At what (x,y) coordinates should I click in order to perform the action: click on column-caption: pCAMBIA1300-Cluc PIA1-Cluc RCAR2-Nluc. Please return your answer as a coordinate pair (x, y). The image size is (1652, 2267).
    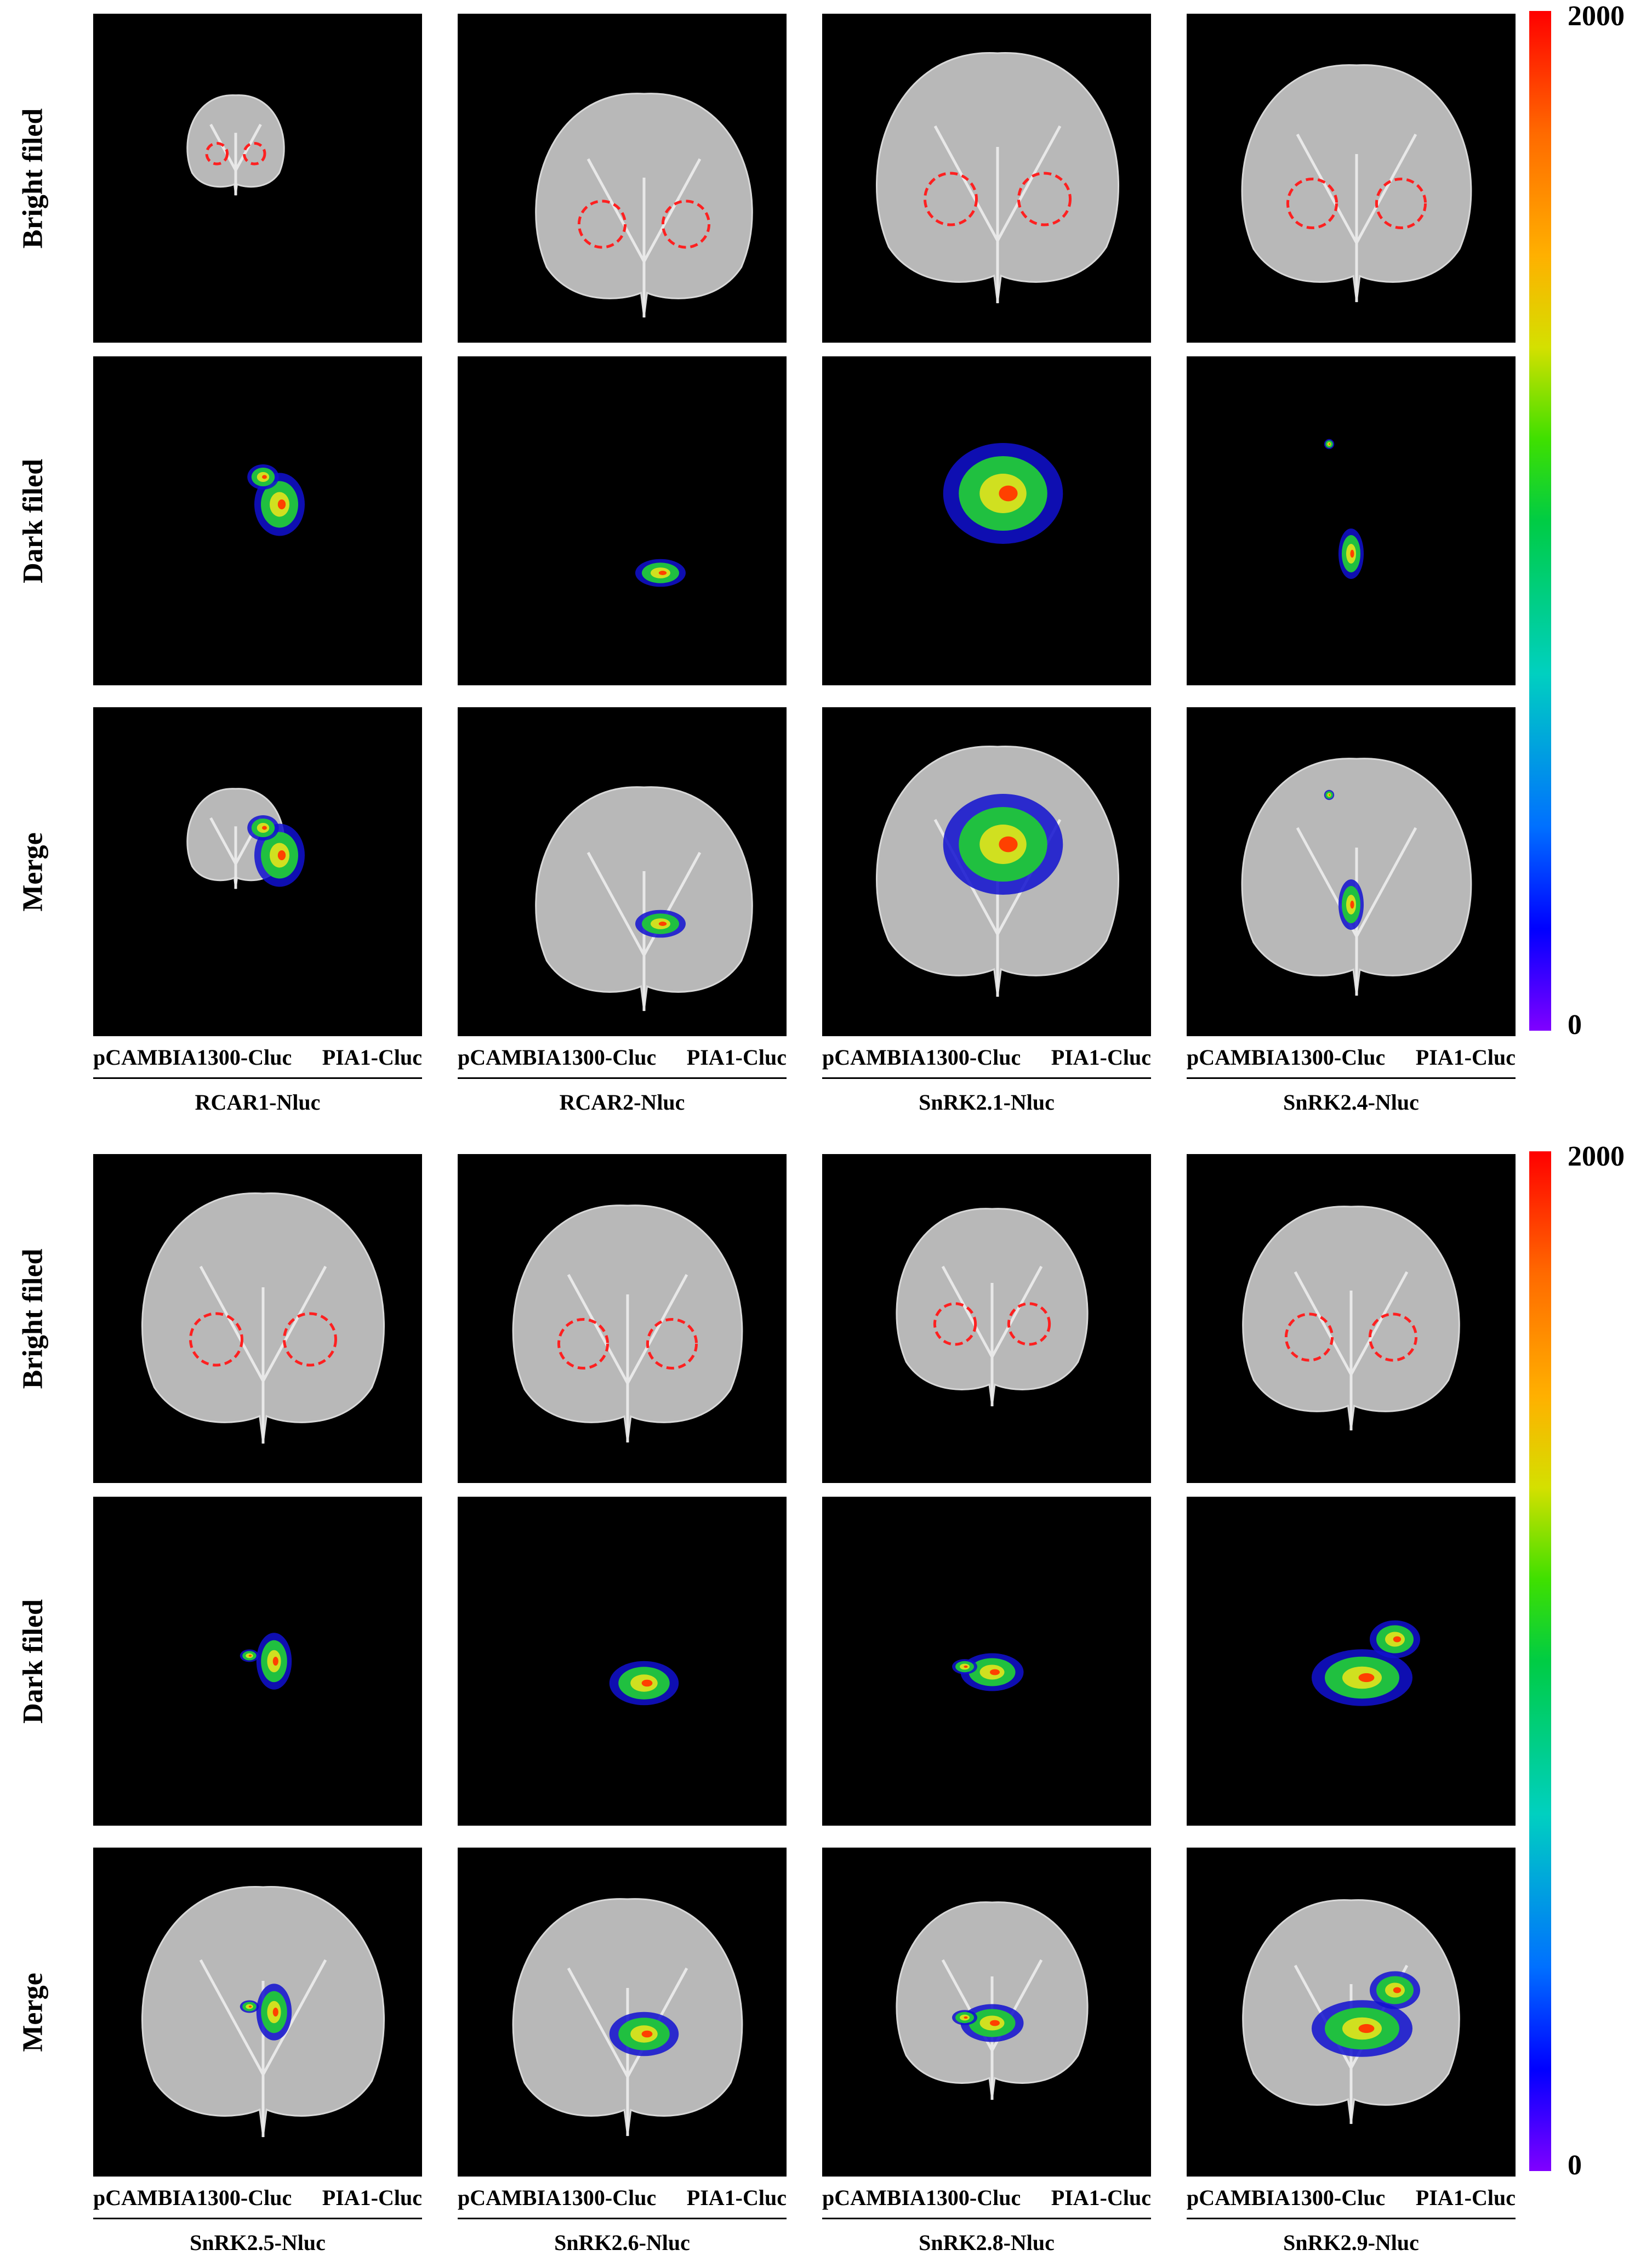
    Looking at the image, I should click on (623, 1085).